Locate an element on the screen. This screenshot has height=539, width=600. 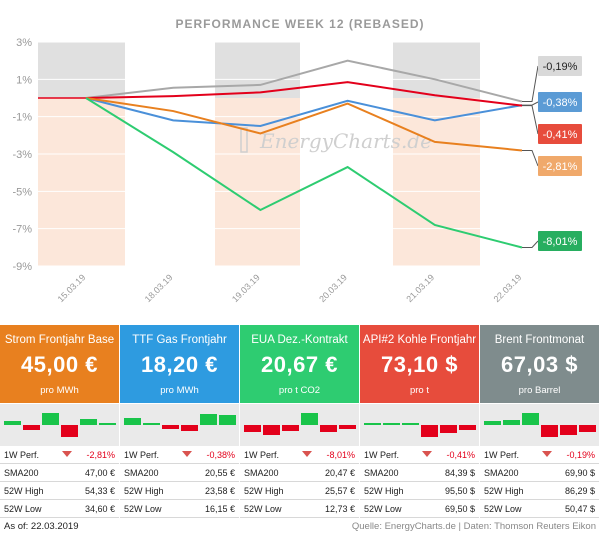
end-label: -8,01% is located at coordinates (560, 242).